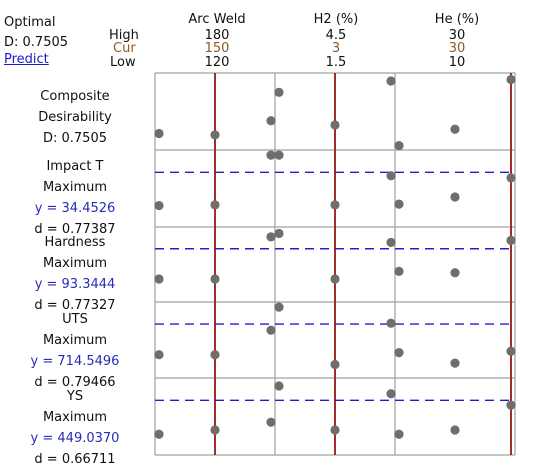 The height and width of the screenshot is (470, 550). I want to click on response-y-value: y = 449.0370, so click(75, 438).